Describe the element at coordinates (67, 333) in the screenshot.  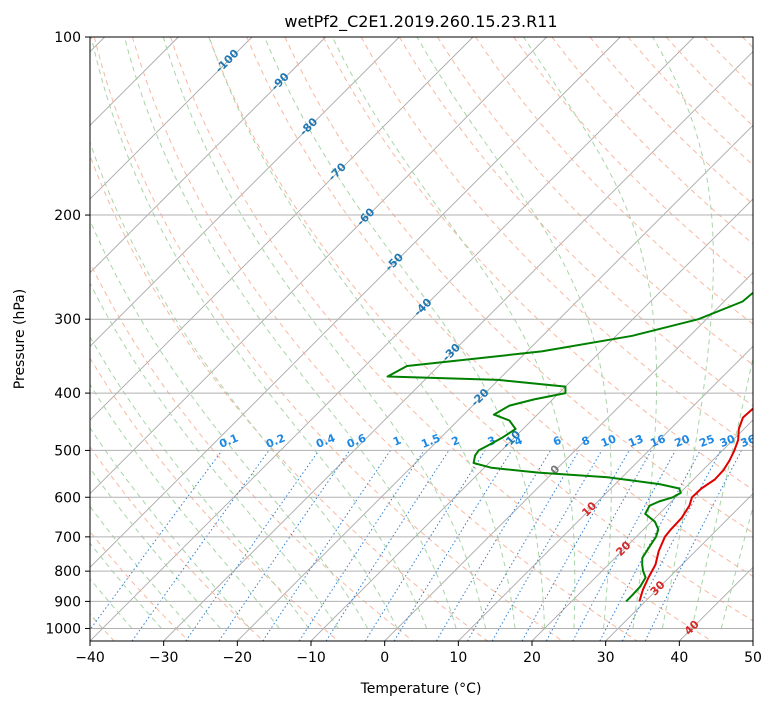
I see `y-axis: 100 200 300 400 500 600 700 800 900 1000` at that location.